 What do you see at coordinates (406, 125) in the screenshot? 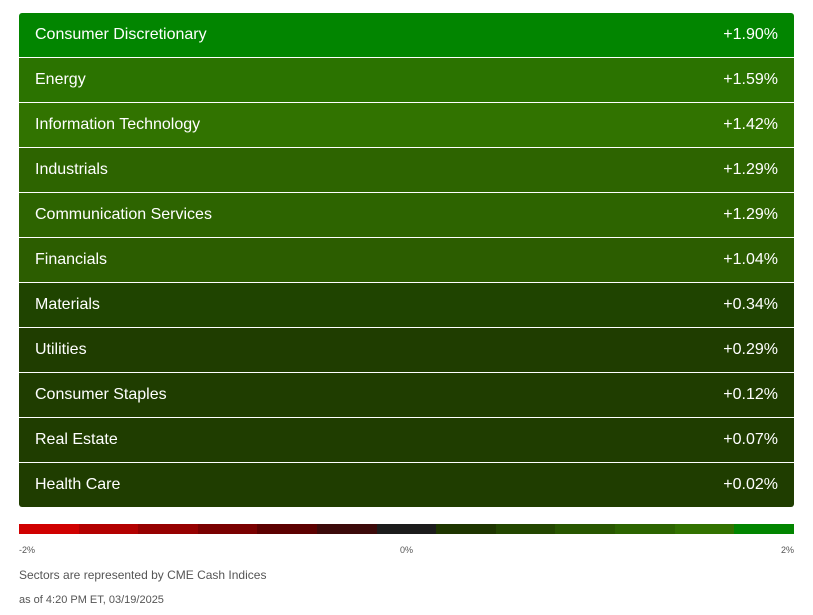
I see `sector-row: Information Technology +1.42%` at bounding box center [406, 125].